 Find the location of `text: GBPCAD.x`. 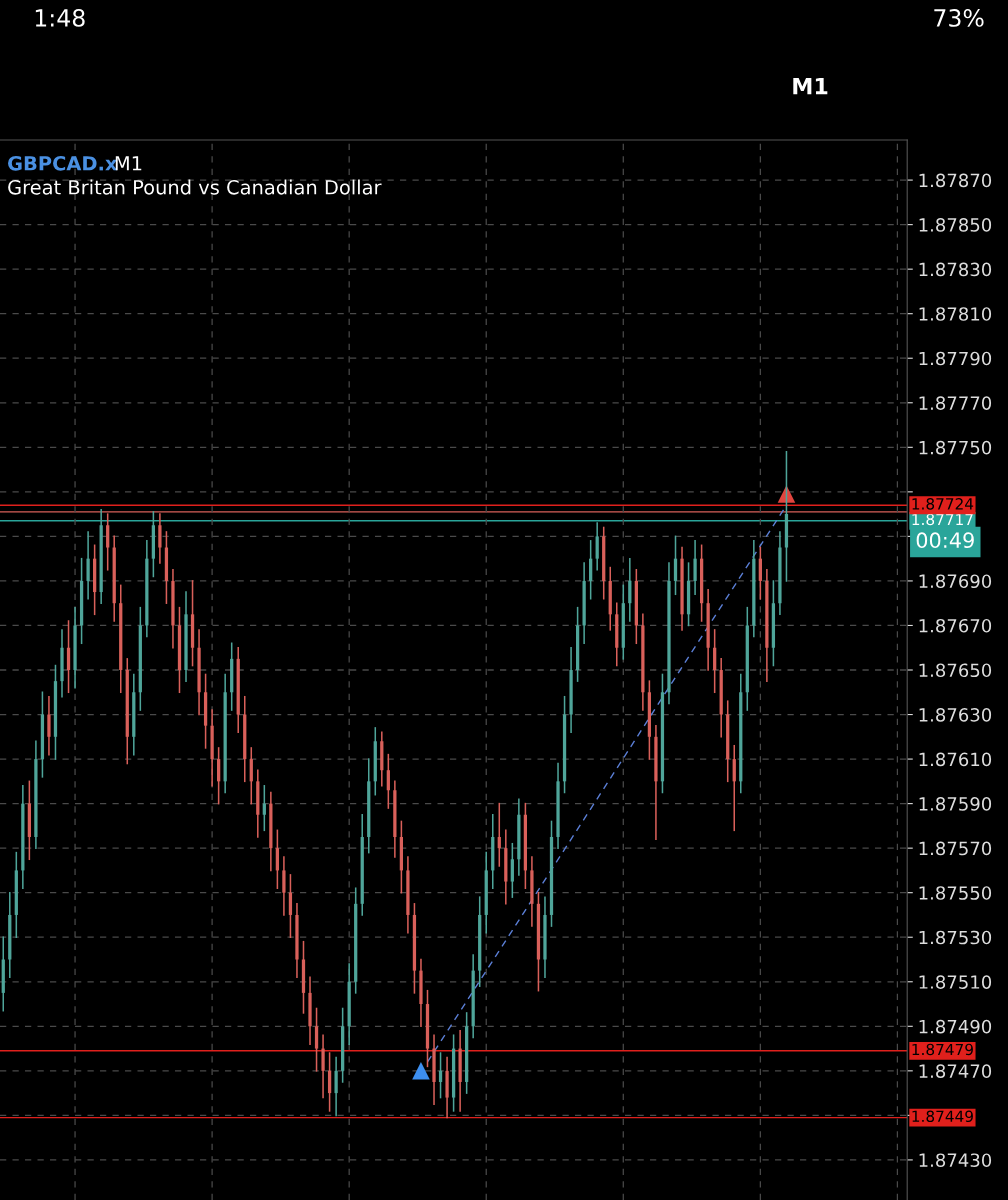

text: GBPCAD.x is located at coordinates (63, 163).